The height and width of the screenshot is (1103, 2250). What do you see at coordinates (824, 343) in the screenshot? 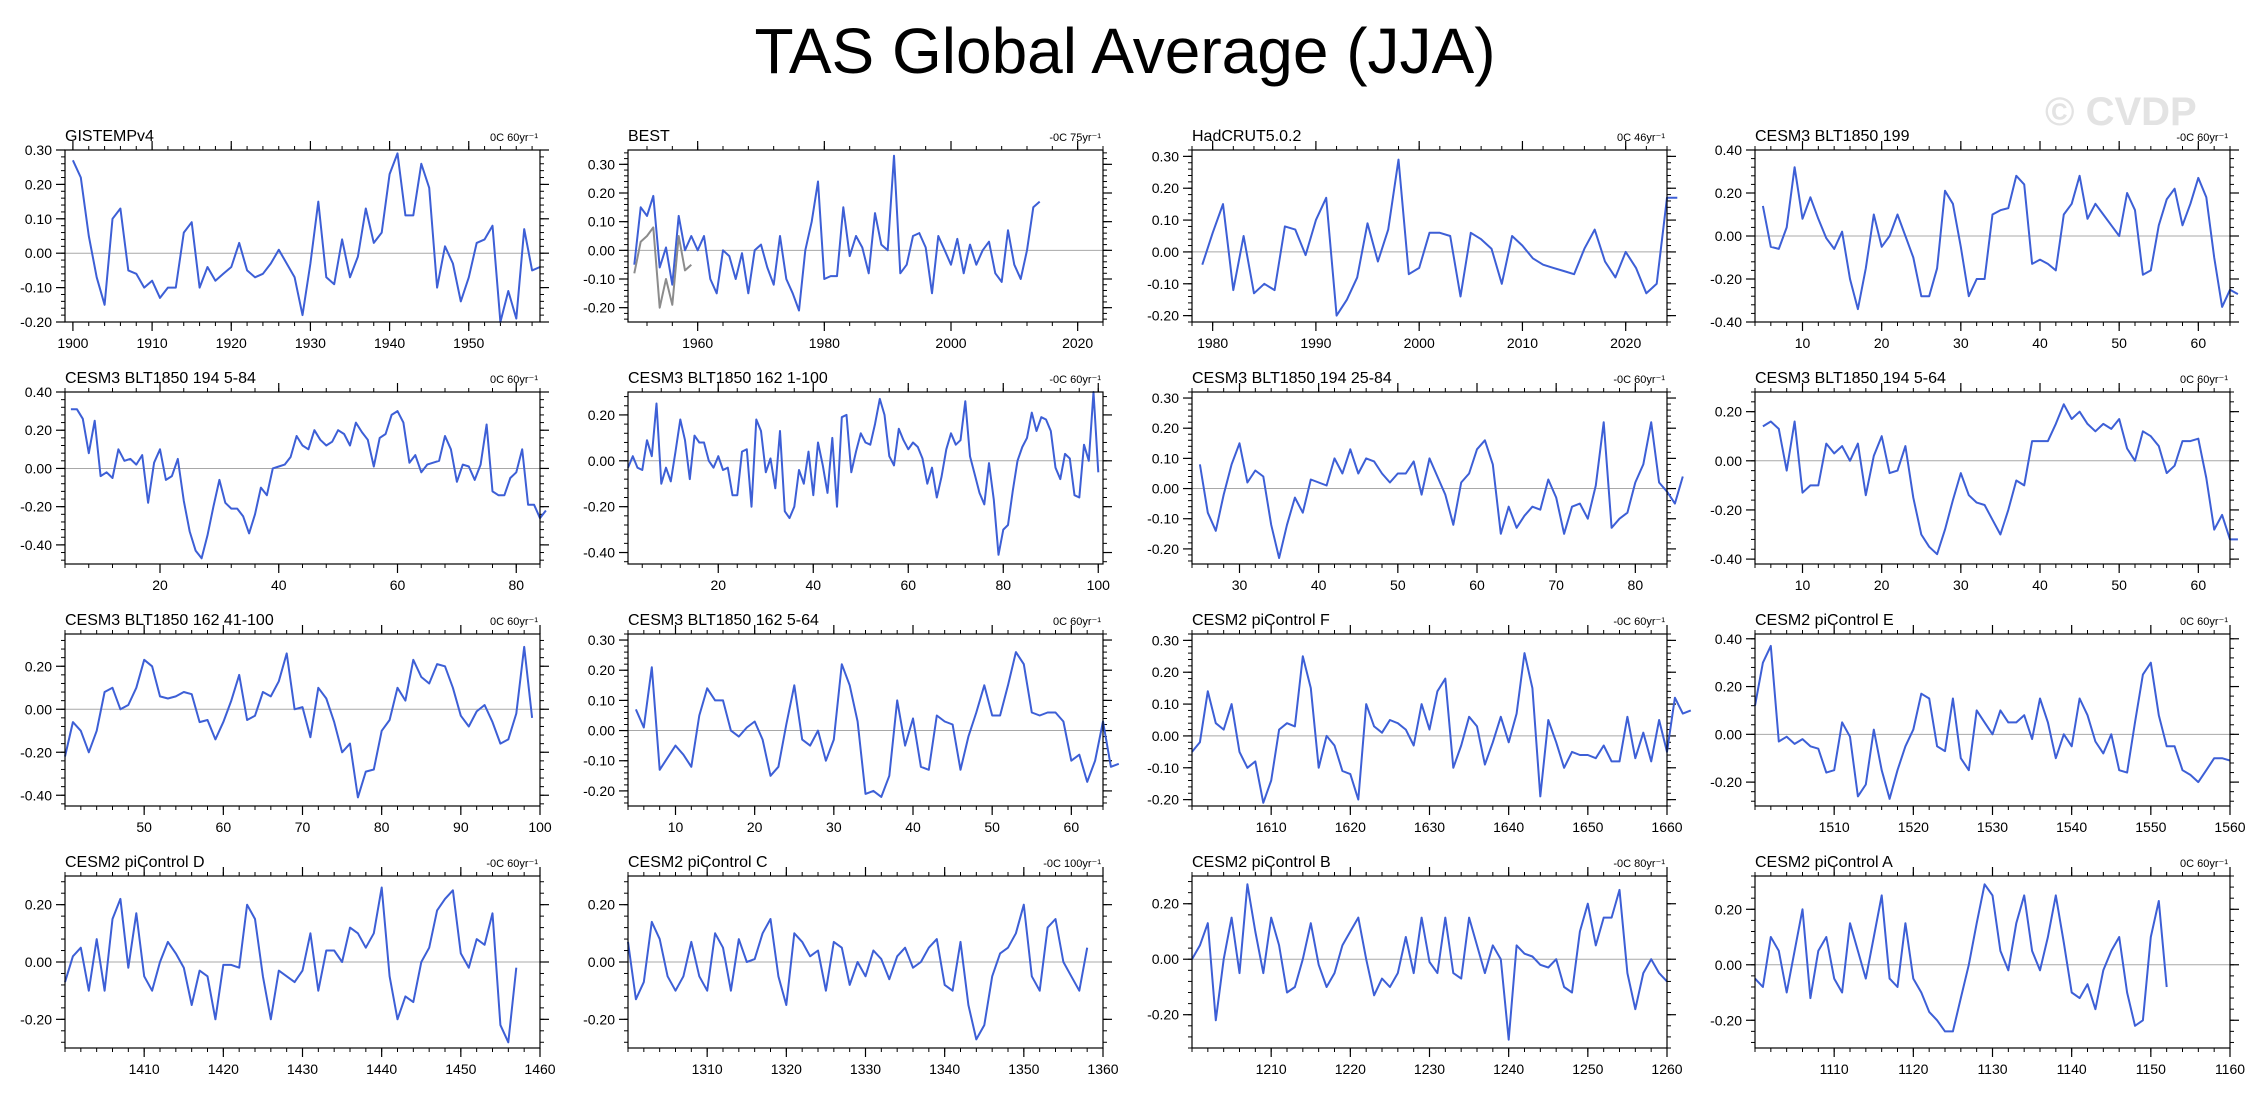
I see `x-tick-label: 1980` at bounding box center [824, 343].